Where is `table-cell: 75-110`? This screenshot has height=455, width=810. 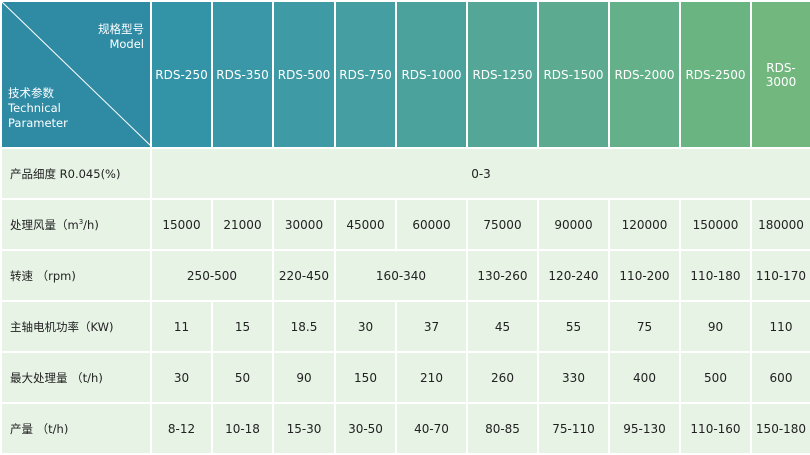
table-cell: 75-110 is located at coordinates (573, 428).